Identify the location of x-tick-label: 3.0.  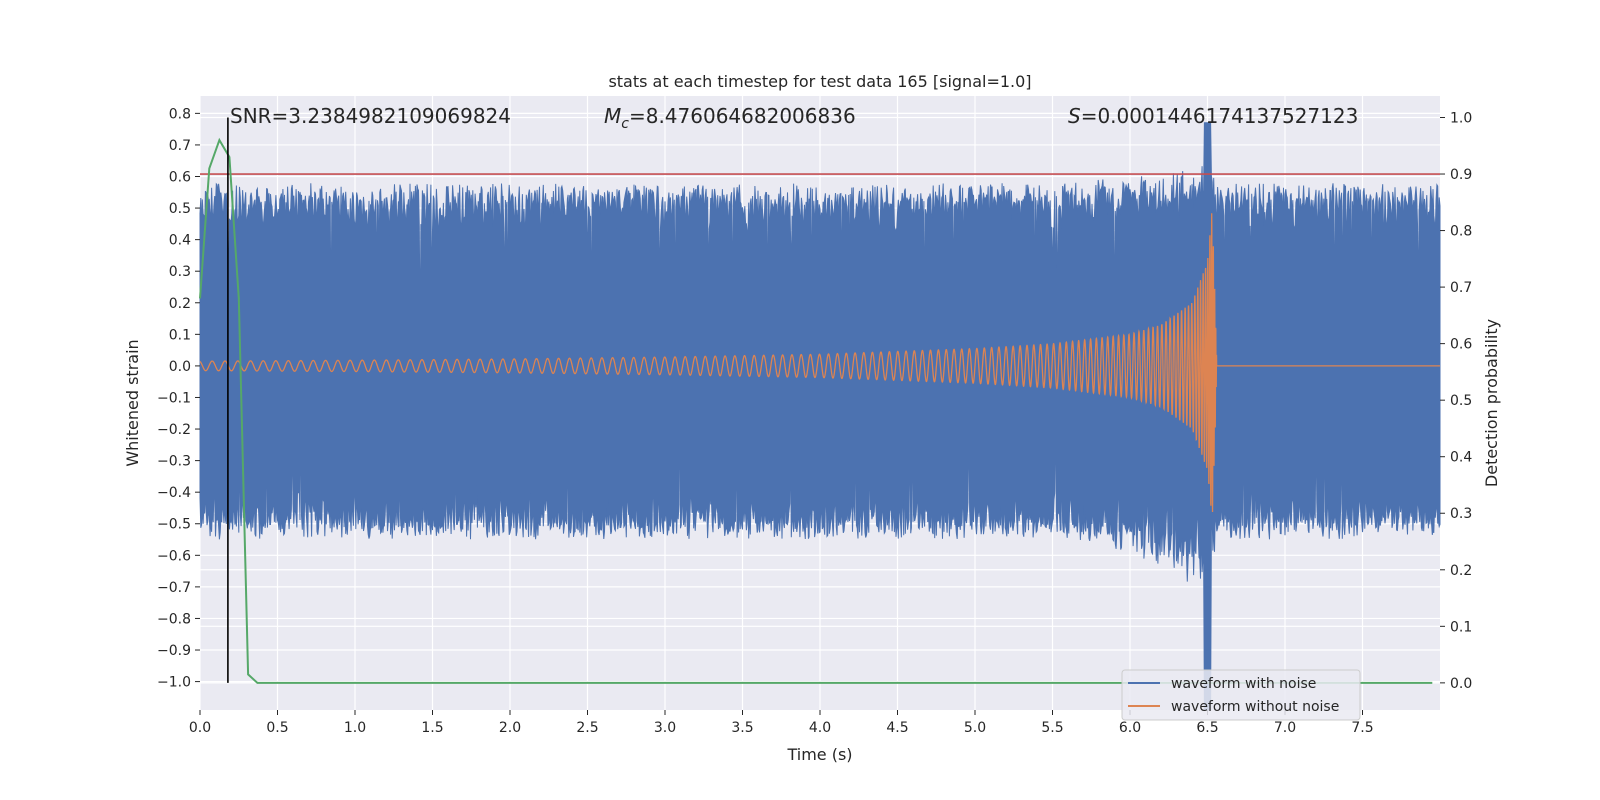
(665, 728).